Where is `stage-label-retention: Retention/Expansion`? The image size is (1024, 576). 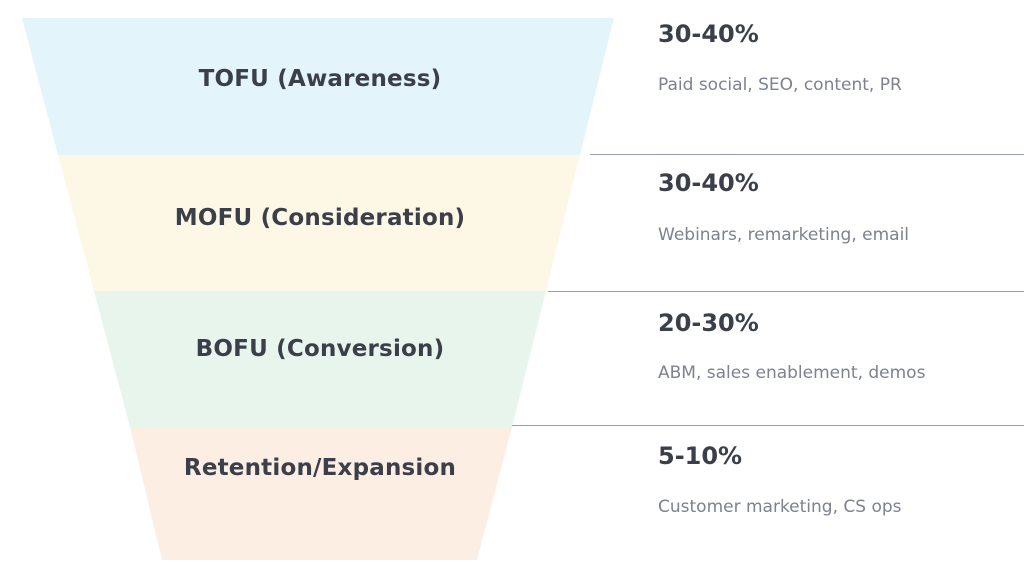
stage-label-retention: Retention/Expansion is located at coordinates (320, 468).